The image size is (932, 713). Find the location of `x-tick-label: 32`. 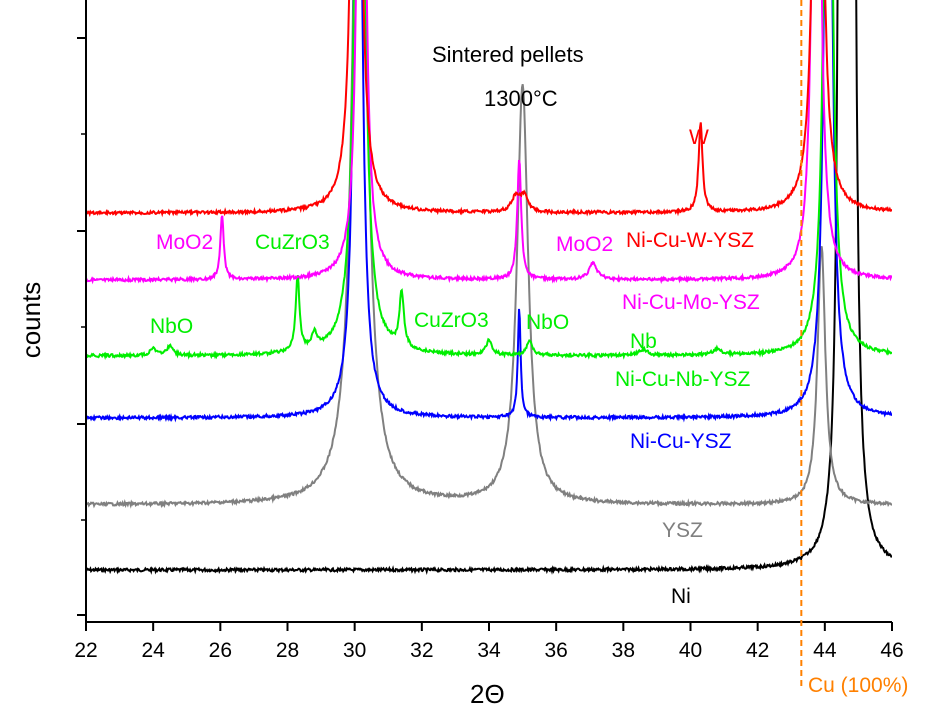

x-tick-label: 32 is located at coordinates (421, 650).